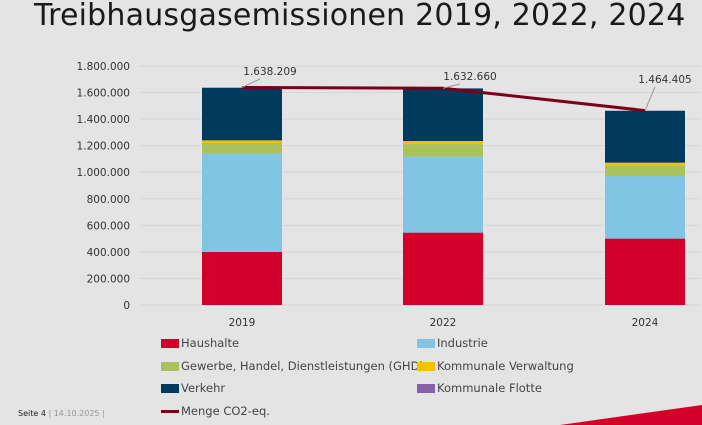  What do you see at coordinates (108, 226) in the screenshot?
I see `y-tick-label: 600.000` at bounding box center [108, 226].